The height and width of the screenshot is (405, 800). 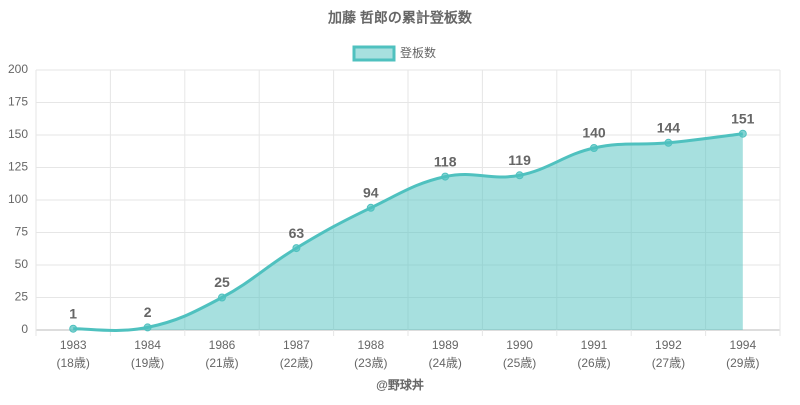 I want to click on x-tick-sublabel: (21歳), so click(x=221, y=363).